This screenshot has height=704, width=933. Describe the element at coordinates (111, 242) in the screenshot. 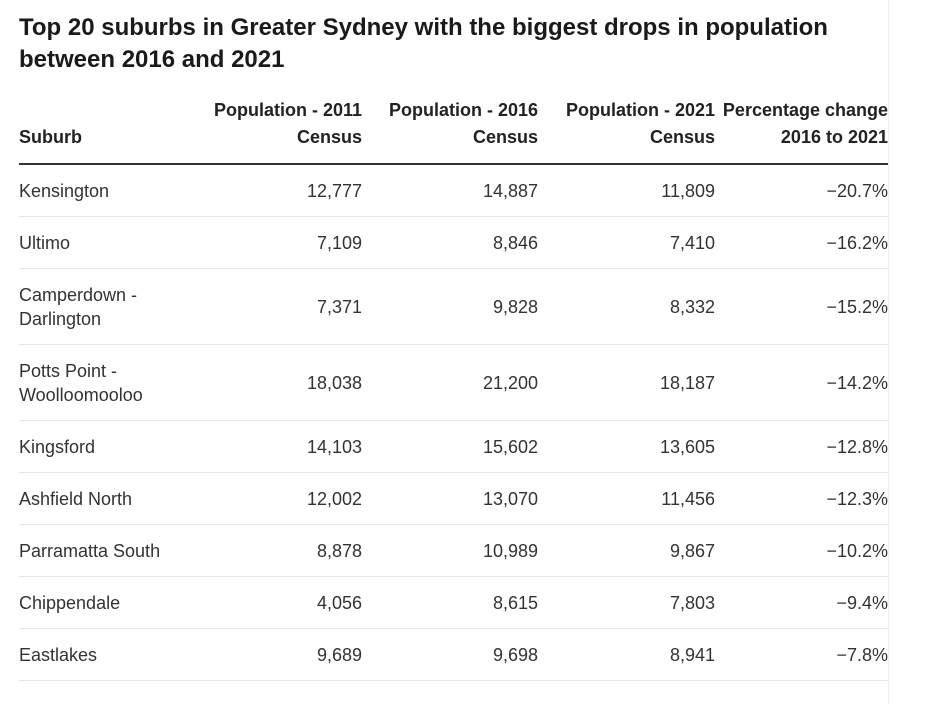

I see `suburb-cell: Ultimo` at that location.